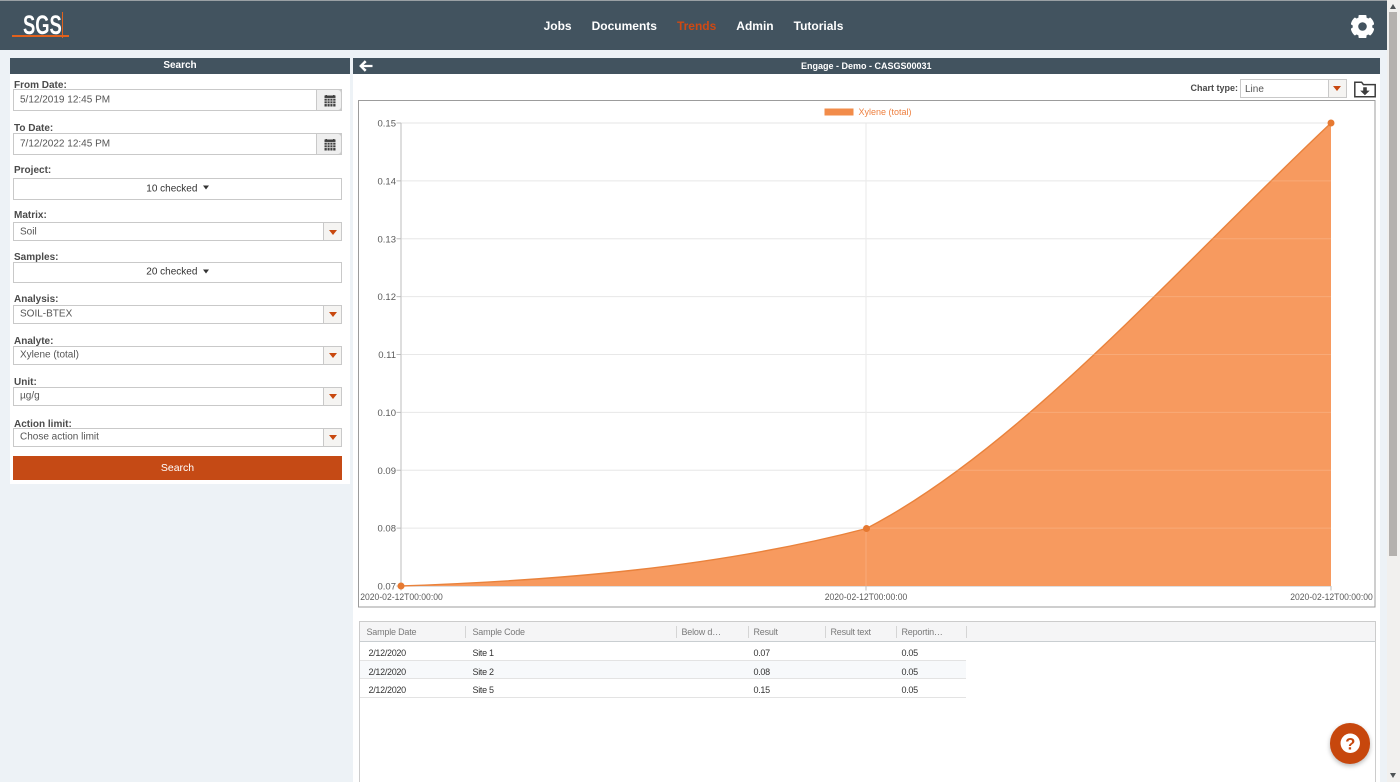 The image size is (1400, 782). I want to click on svg-text: Xylene (total), so click(885, 112).